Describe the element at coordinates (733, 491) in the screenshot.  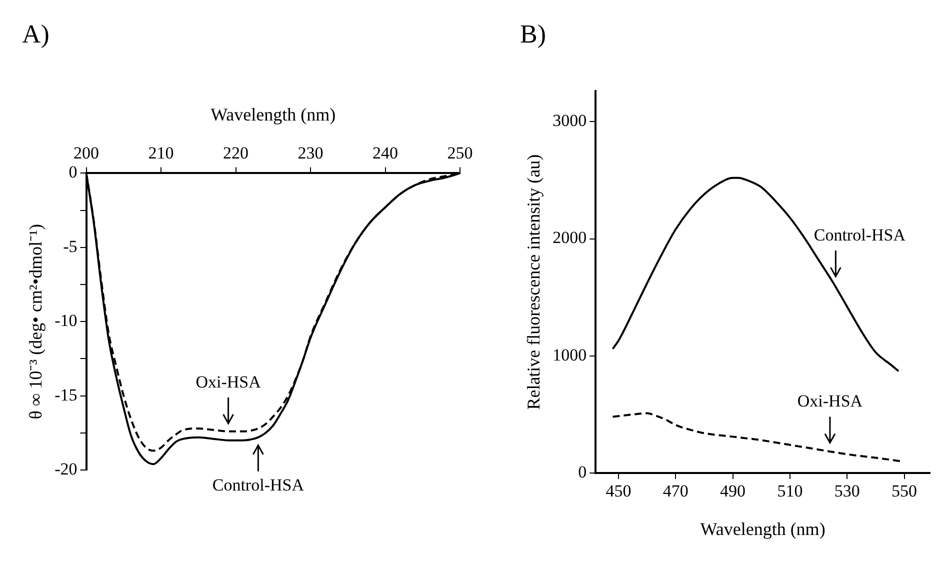
I see `x-tick-label: 490` at that location.